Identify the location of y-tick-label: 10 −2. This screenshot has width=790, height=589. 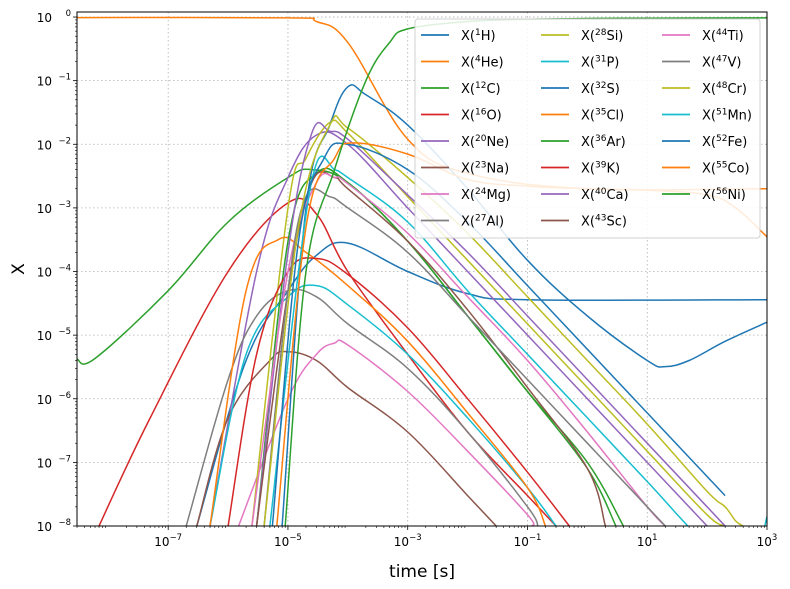
(54, 144).